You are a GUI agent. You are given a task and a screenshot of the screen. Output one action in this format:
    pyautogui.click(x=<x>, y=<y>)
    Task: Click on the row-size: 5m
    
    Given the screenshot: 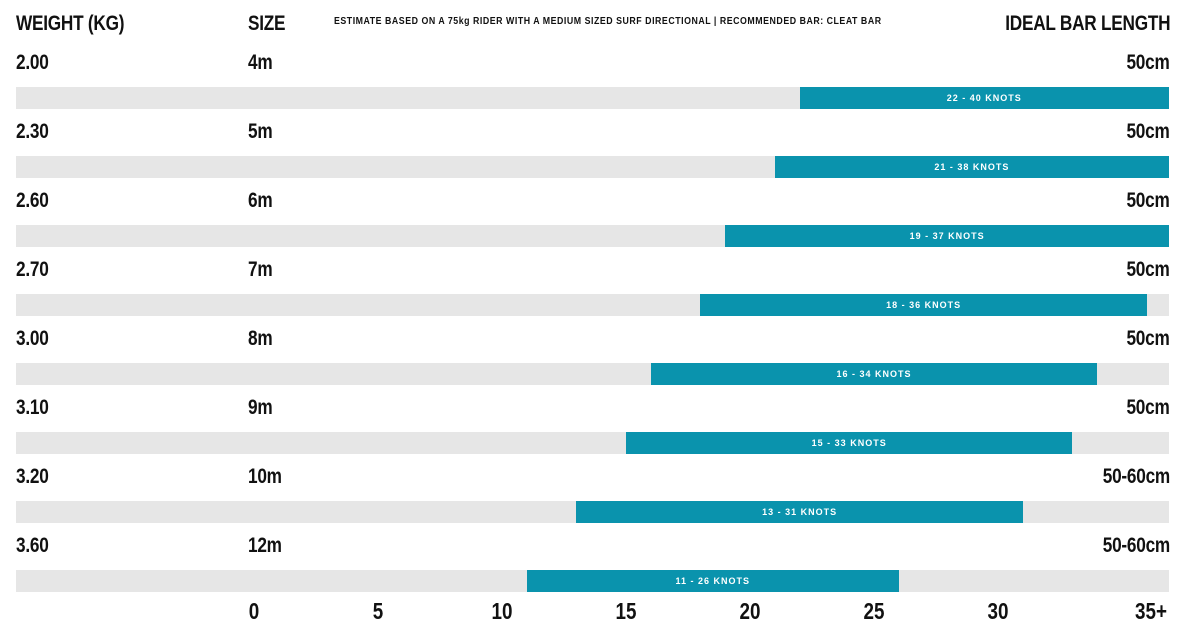 What is the action you would take?
    pyautogui.click(x=260, y=131)
    